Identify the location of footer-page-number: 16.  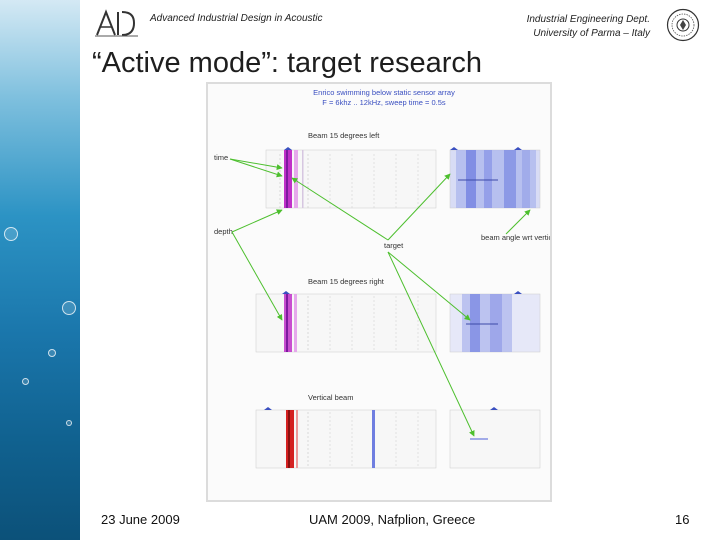
(682, 519).